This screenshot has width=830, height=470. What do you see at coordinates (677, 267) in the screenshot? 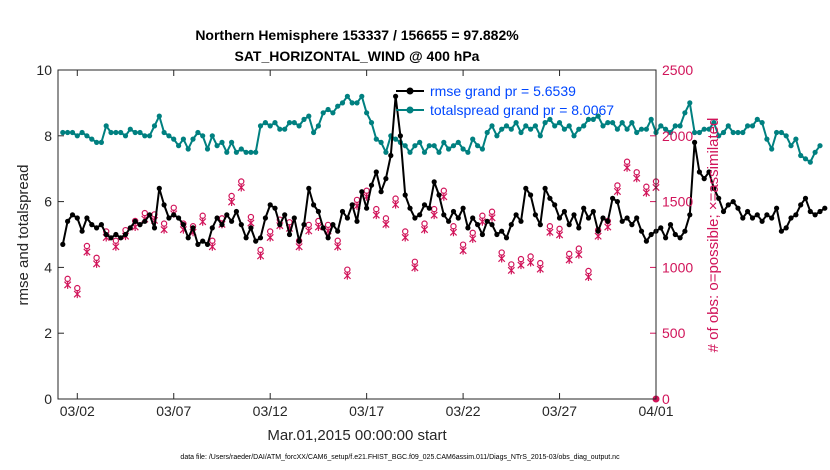
I see `y-right-tick-label: 1000` at bounding box center [677, 267].